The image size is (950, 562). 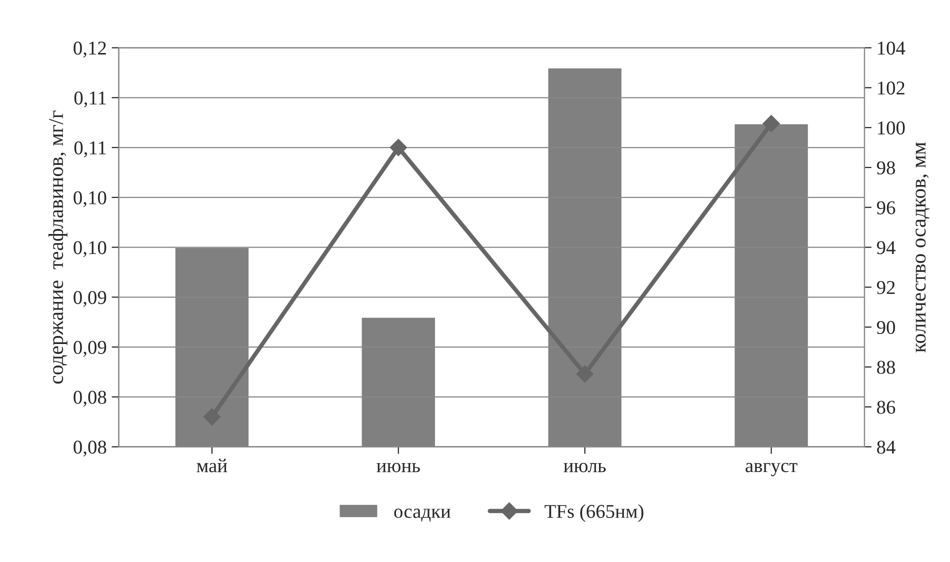 What do you see at coordinates (923, 247) in the screenshot?
I see `y2-axis-title: количество осадков, мм` at bounding box center [923, 247].